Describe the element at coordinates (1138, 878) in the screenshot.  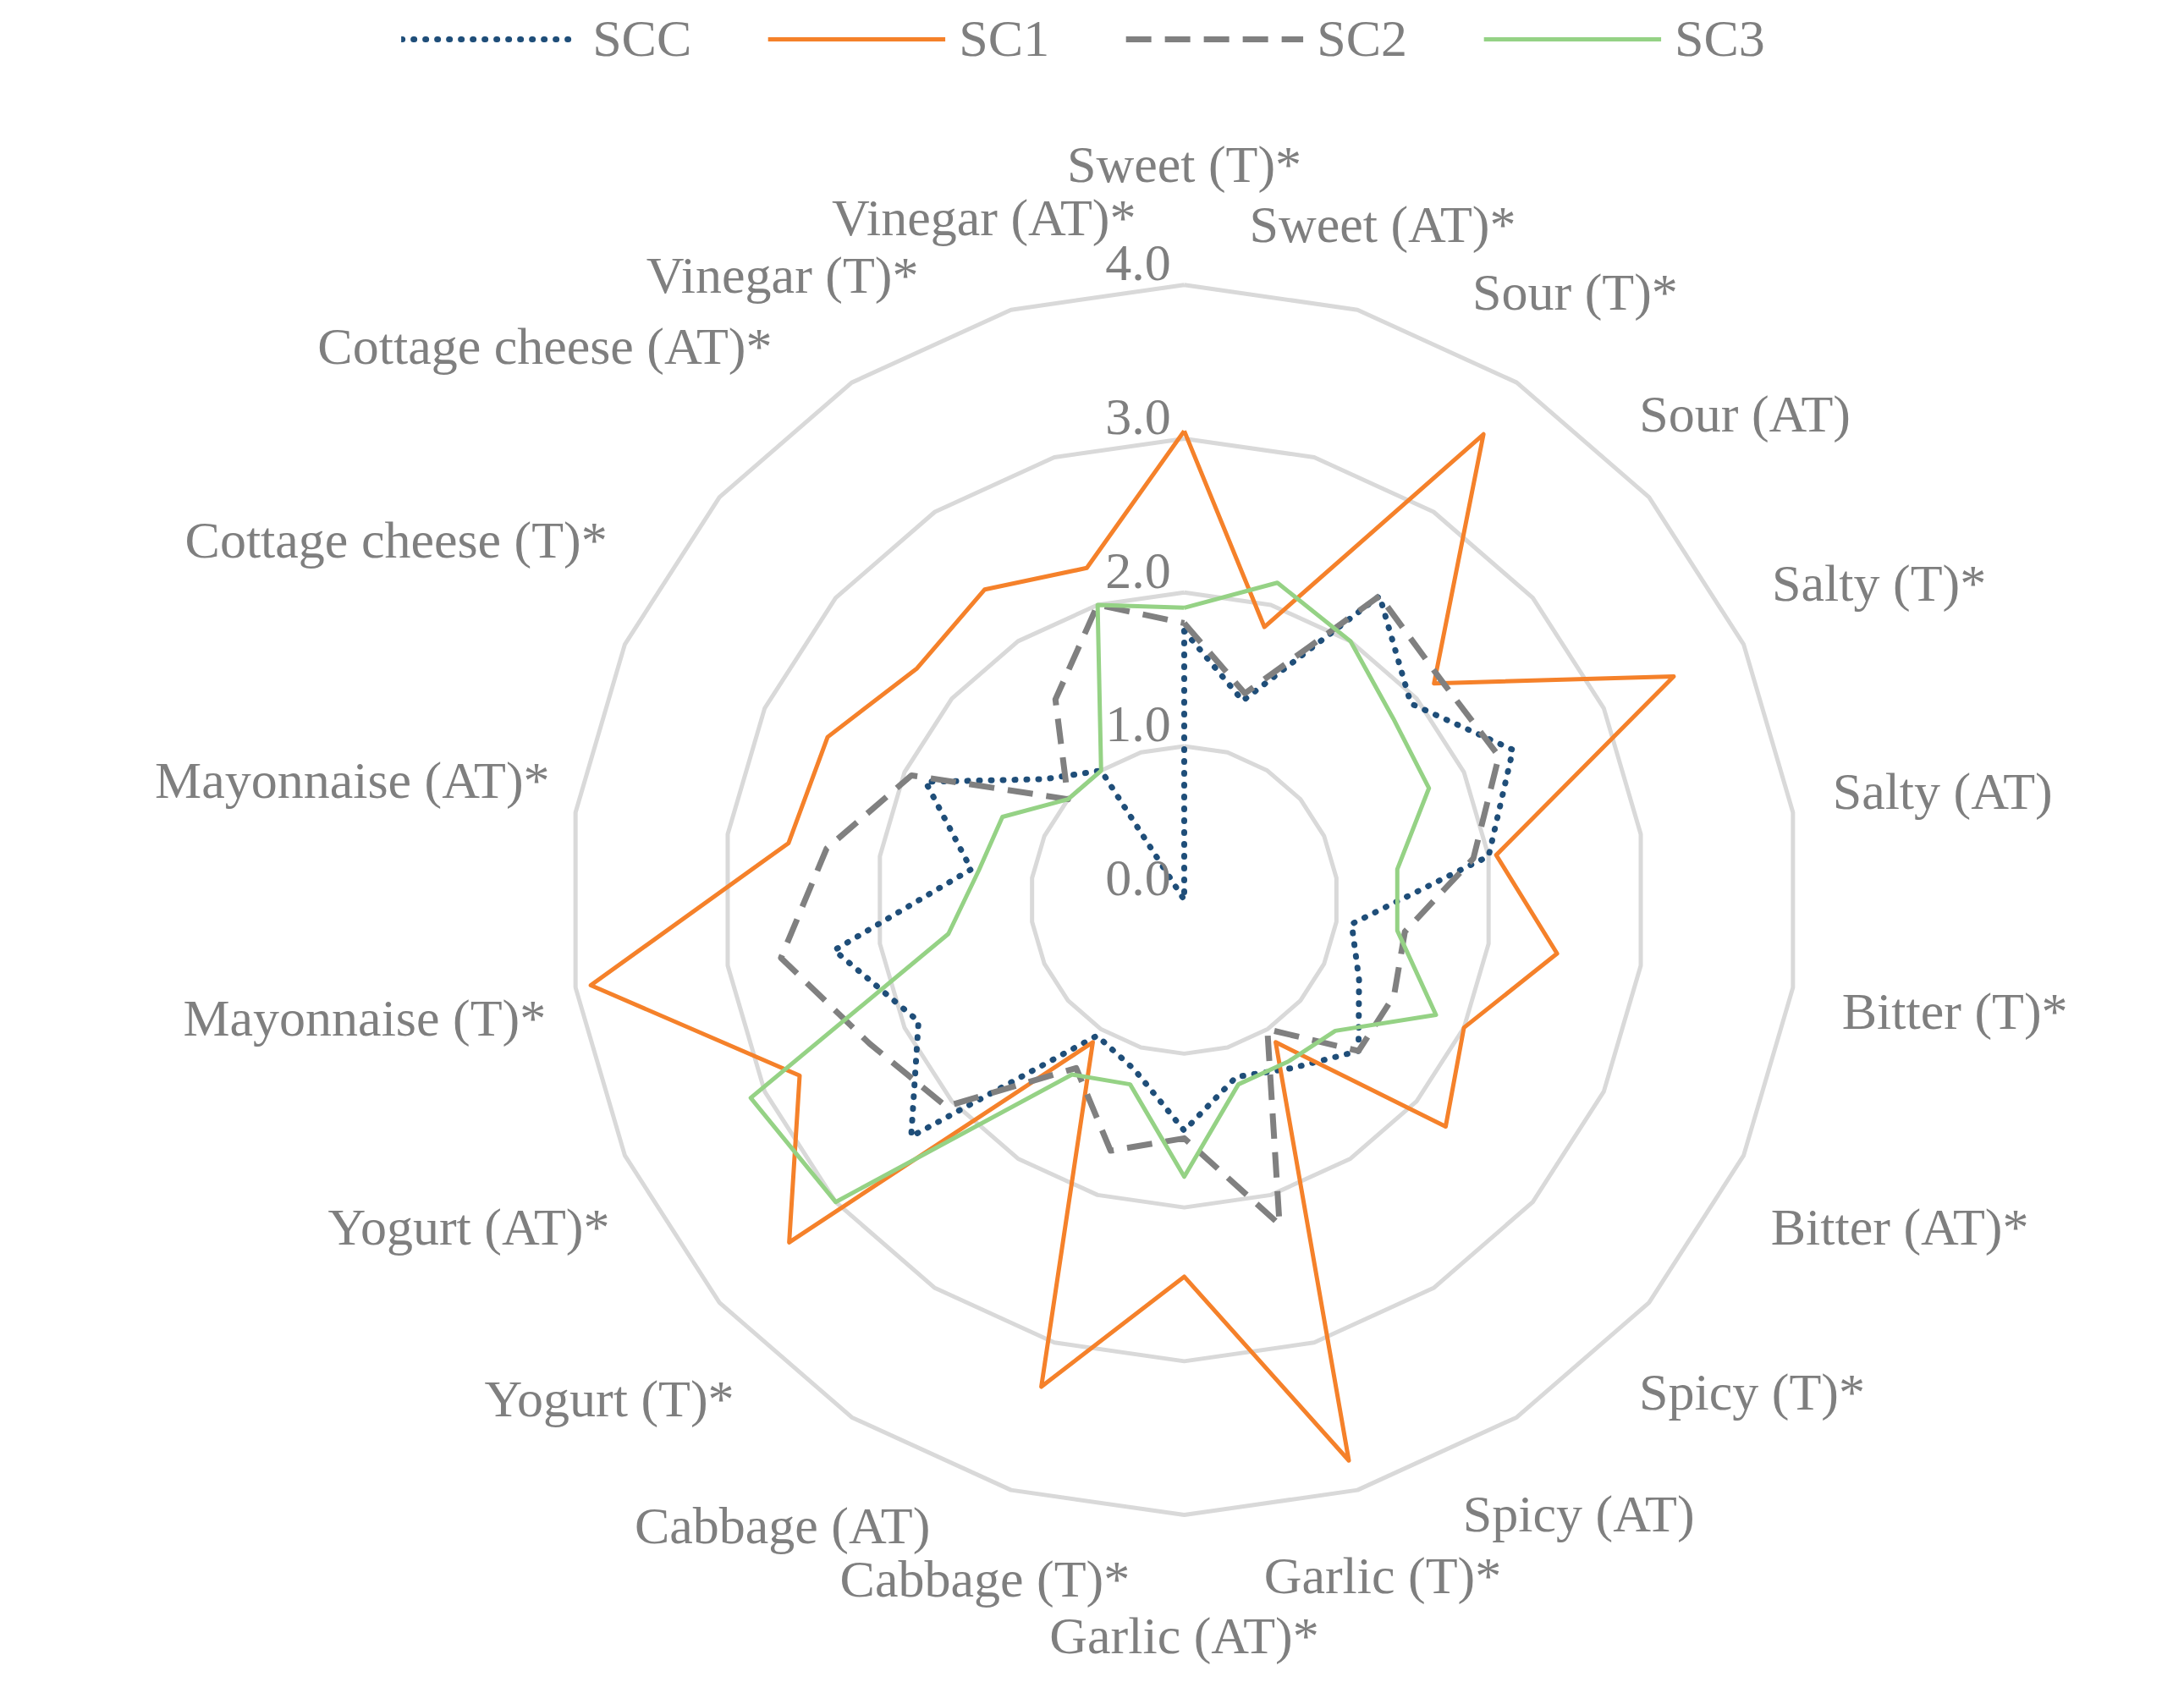
I see `y-tick-label: 0.0` at that location.